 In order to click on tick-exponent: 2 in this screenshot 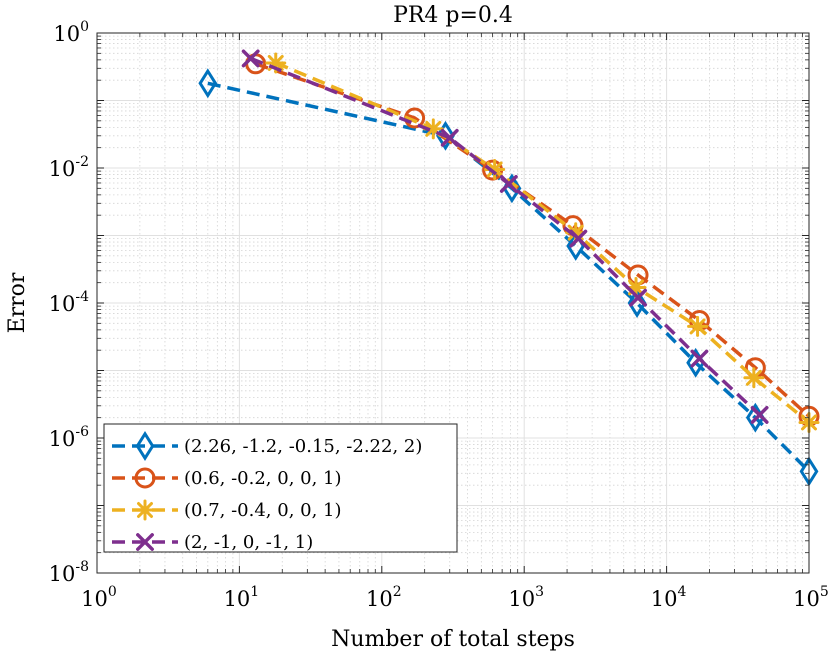, I will do `click(397, 592)`.